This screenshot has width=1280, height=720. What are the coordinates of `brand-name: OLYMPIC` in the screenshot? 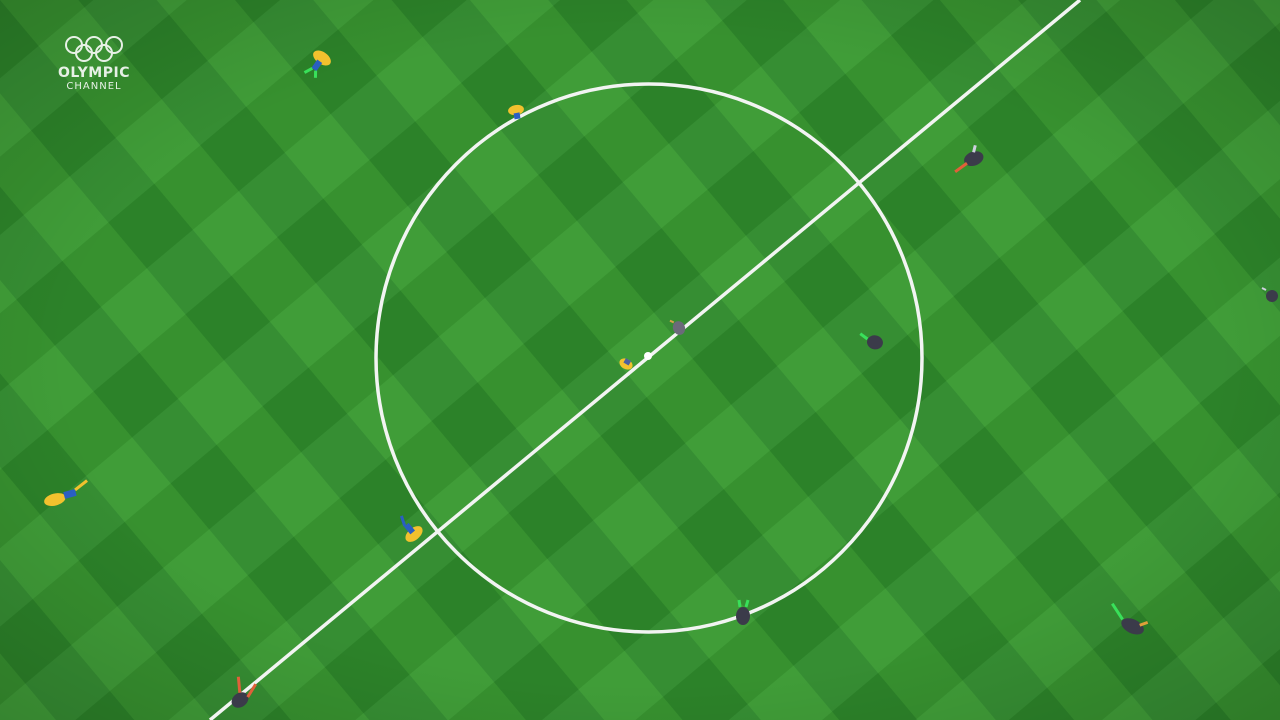 It's located at (94, 73).